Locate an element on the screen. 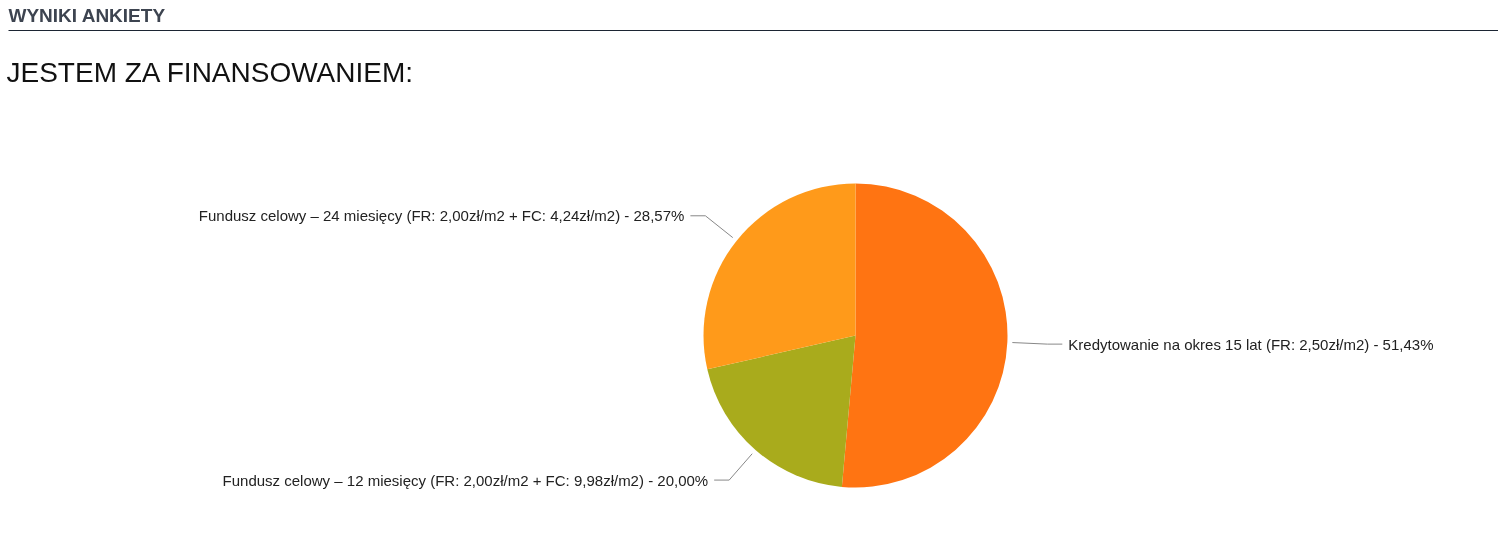 The height and width of the screenshot is (541, 1498). slice-label: Fundusz celowy – 24 miesięcy (FR: 2,00zł/m2 + FC: 4,24zł/m2) - 28,57% is located at coordinates (441, 216).